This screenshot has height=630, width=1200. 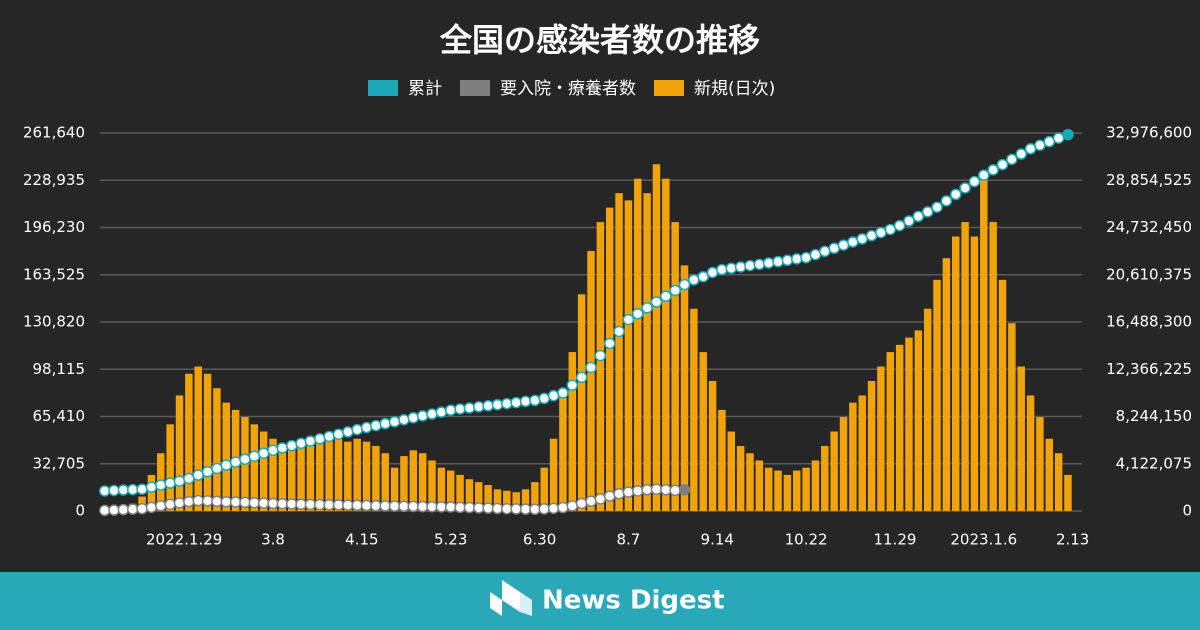 I want to click on legend-swatch, so click(x=669, y=88).